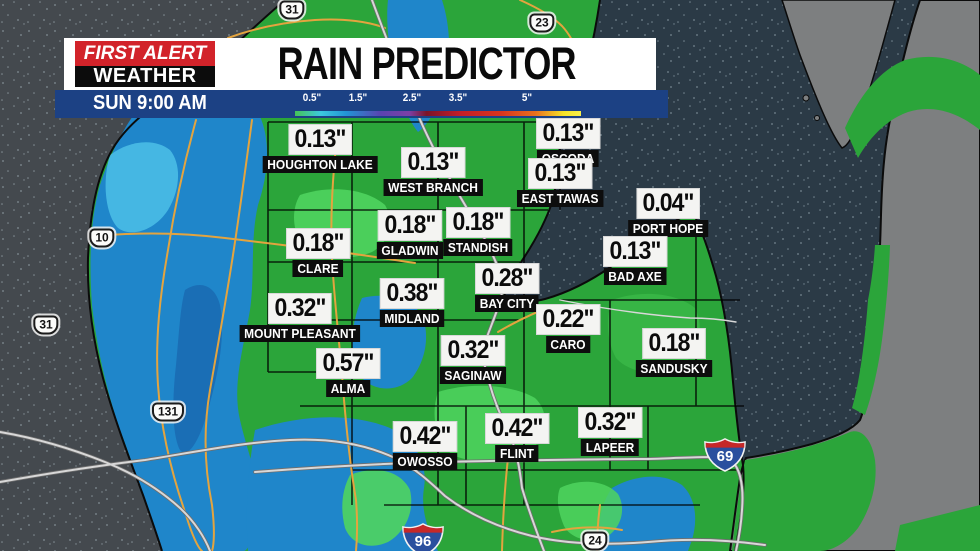  I want to click on first-alert-weather-logo: FIRST ALERT WEATHER, so click(145, 64).